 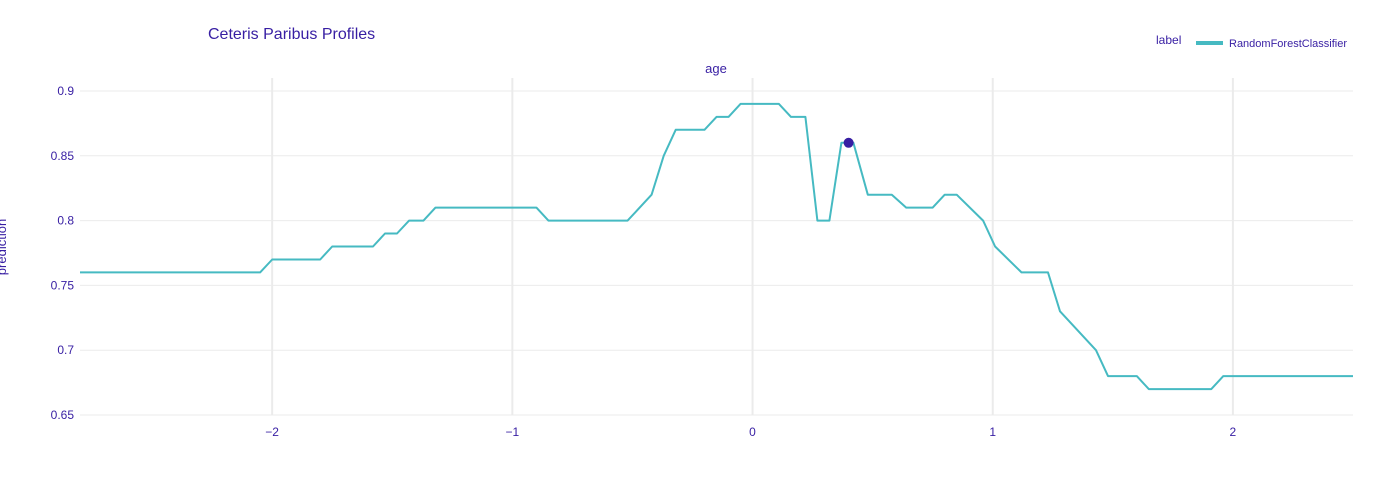 I want to click on y-axis-label: prediction, so click(x=4, y=247).